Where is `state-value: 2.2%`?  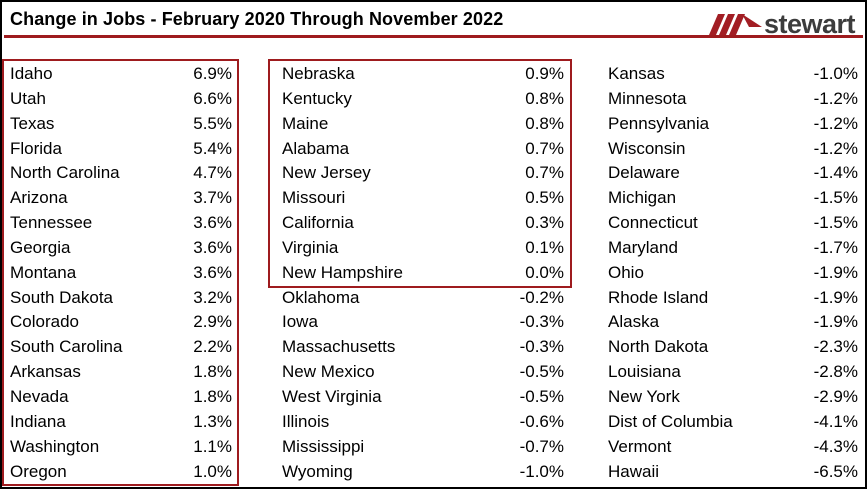 state-value: 2.2% is located at coordinates (212, 347).